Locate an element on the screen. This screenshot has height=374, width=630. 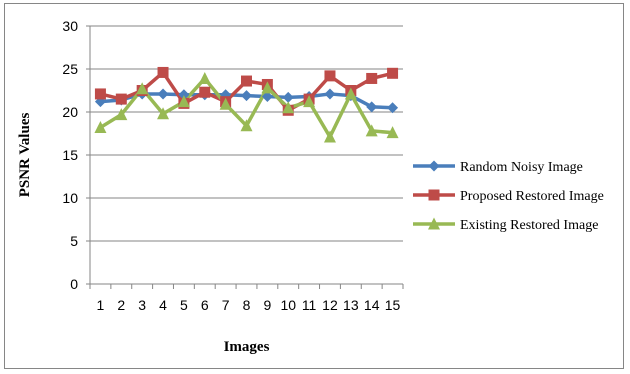
x-tick-label: 8 is located at coordinates (247, 305).